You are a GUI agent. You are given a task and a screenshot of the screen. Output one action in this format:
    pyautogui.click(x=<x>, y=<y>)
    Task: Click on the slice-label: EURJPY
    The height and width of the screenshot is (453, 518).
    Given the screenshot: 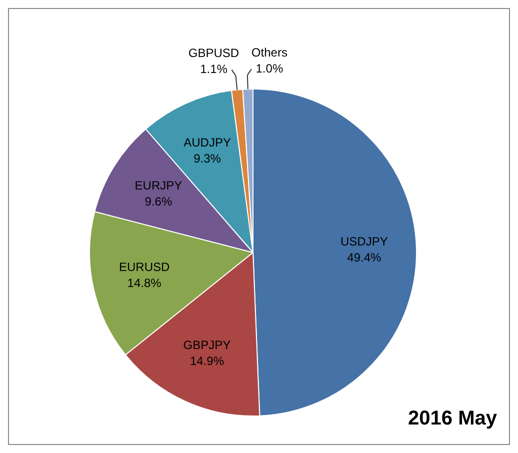 What is the action you would take?
    pyautogui.click(x=158, y=185)
    